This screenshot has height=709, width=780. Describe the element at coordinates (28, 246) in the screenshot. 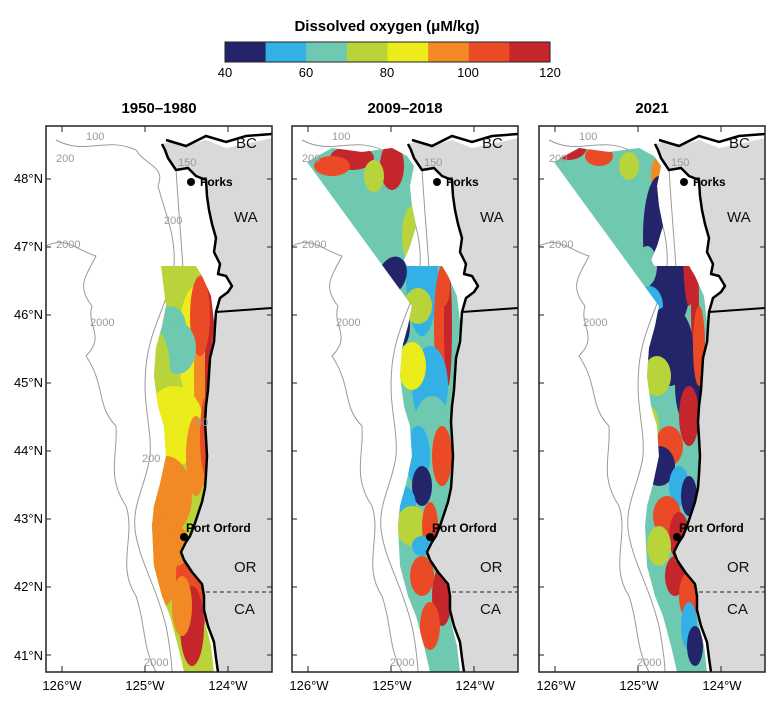

I see `lat-label: 47°N` at that location.